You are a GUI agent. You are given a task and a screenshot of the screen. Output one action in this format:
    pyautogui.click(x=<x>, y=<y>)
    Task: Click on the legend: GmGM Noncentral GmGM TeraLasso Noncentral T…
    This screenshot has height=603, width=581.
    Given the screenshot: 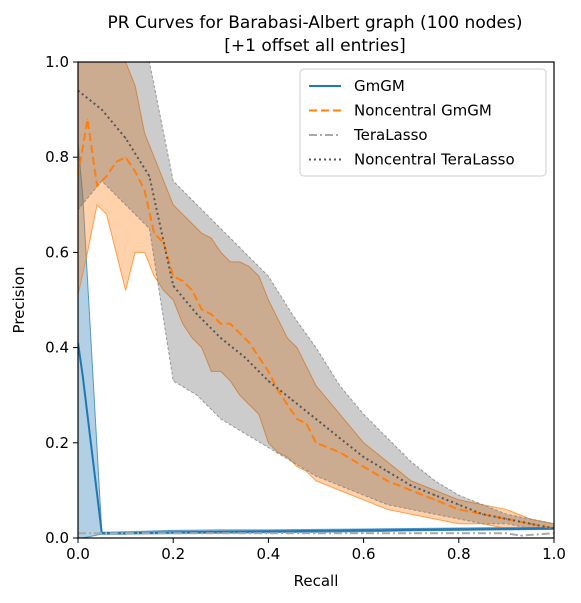 What is the action you would take?
    pyautogui.click(x=423, y=122)
    